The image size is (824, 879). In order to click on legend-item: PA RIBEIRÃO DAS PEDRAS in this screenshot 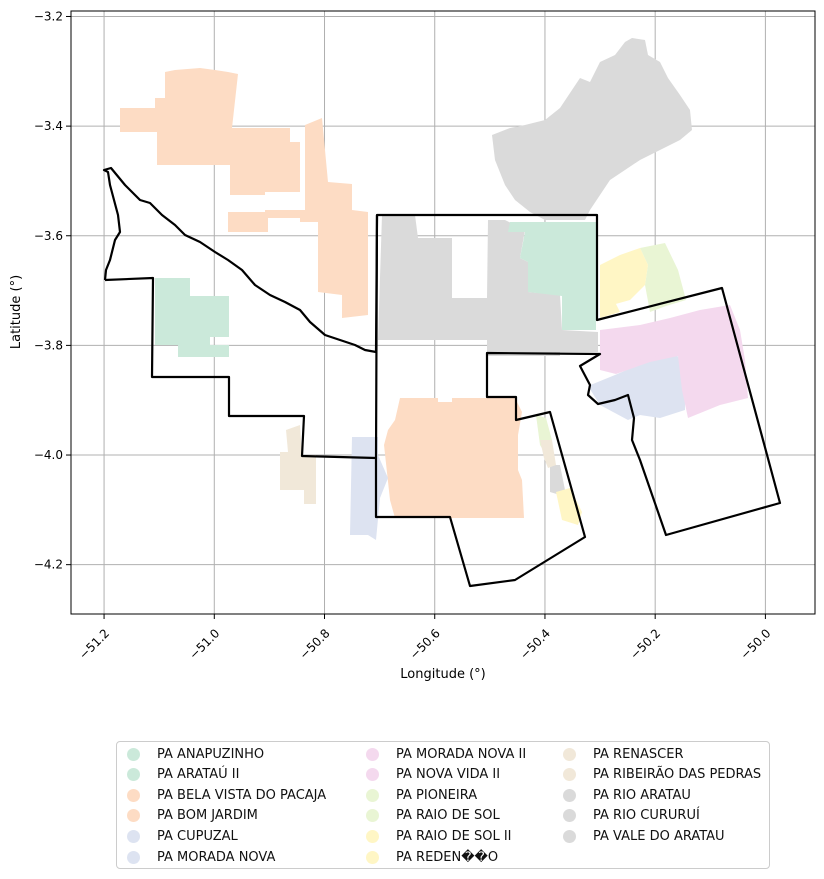, I will do `click(662, 775)`.